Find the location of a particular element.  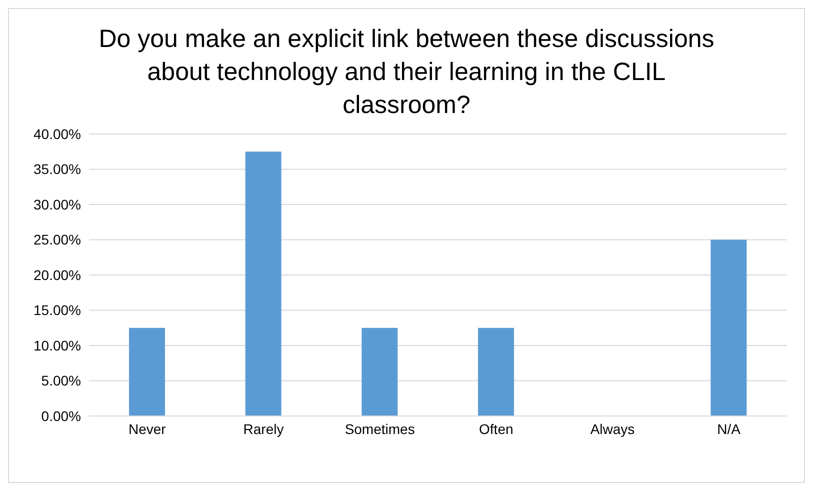

y-tick-label: 30.00% is located at coordinates (57, 204).